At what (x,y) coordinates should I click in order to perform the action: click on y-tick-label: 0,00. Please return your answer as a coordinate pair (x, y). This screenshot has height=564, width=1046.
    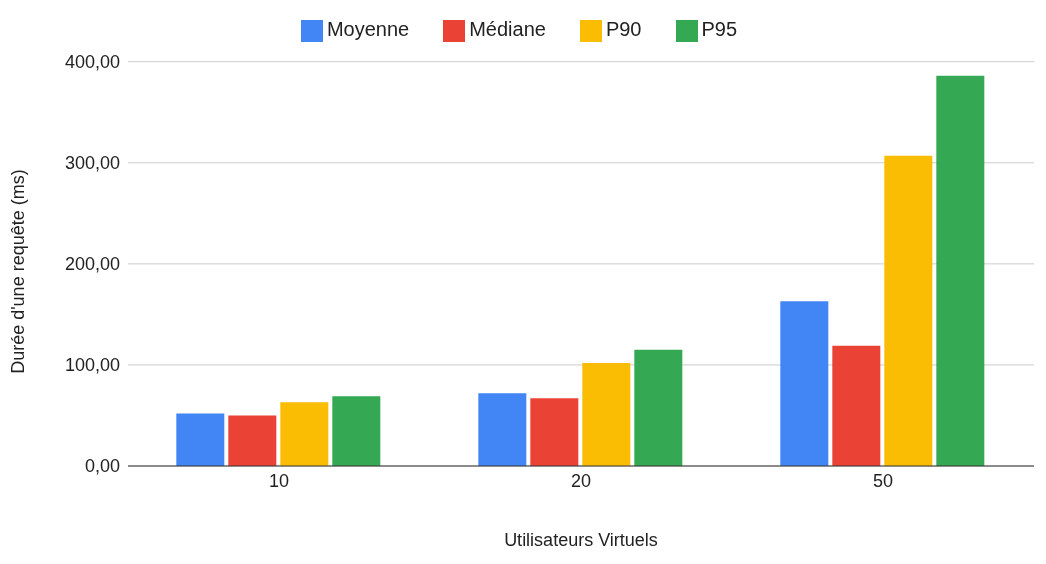
    Looking at the image, I should click on (102, 466).